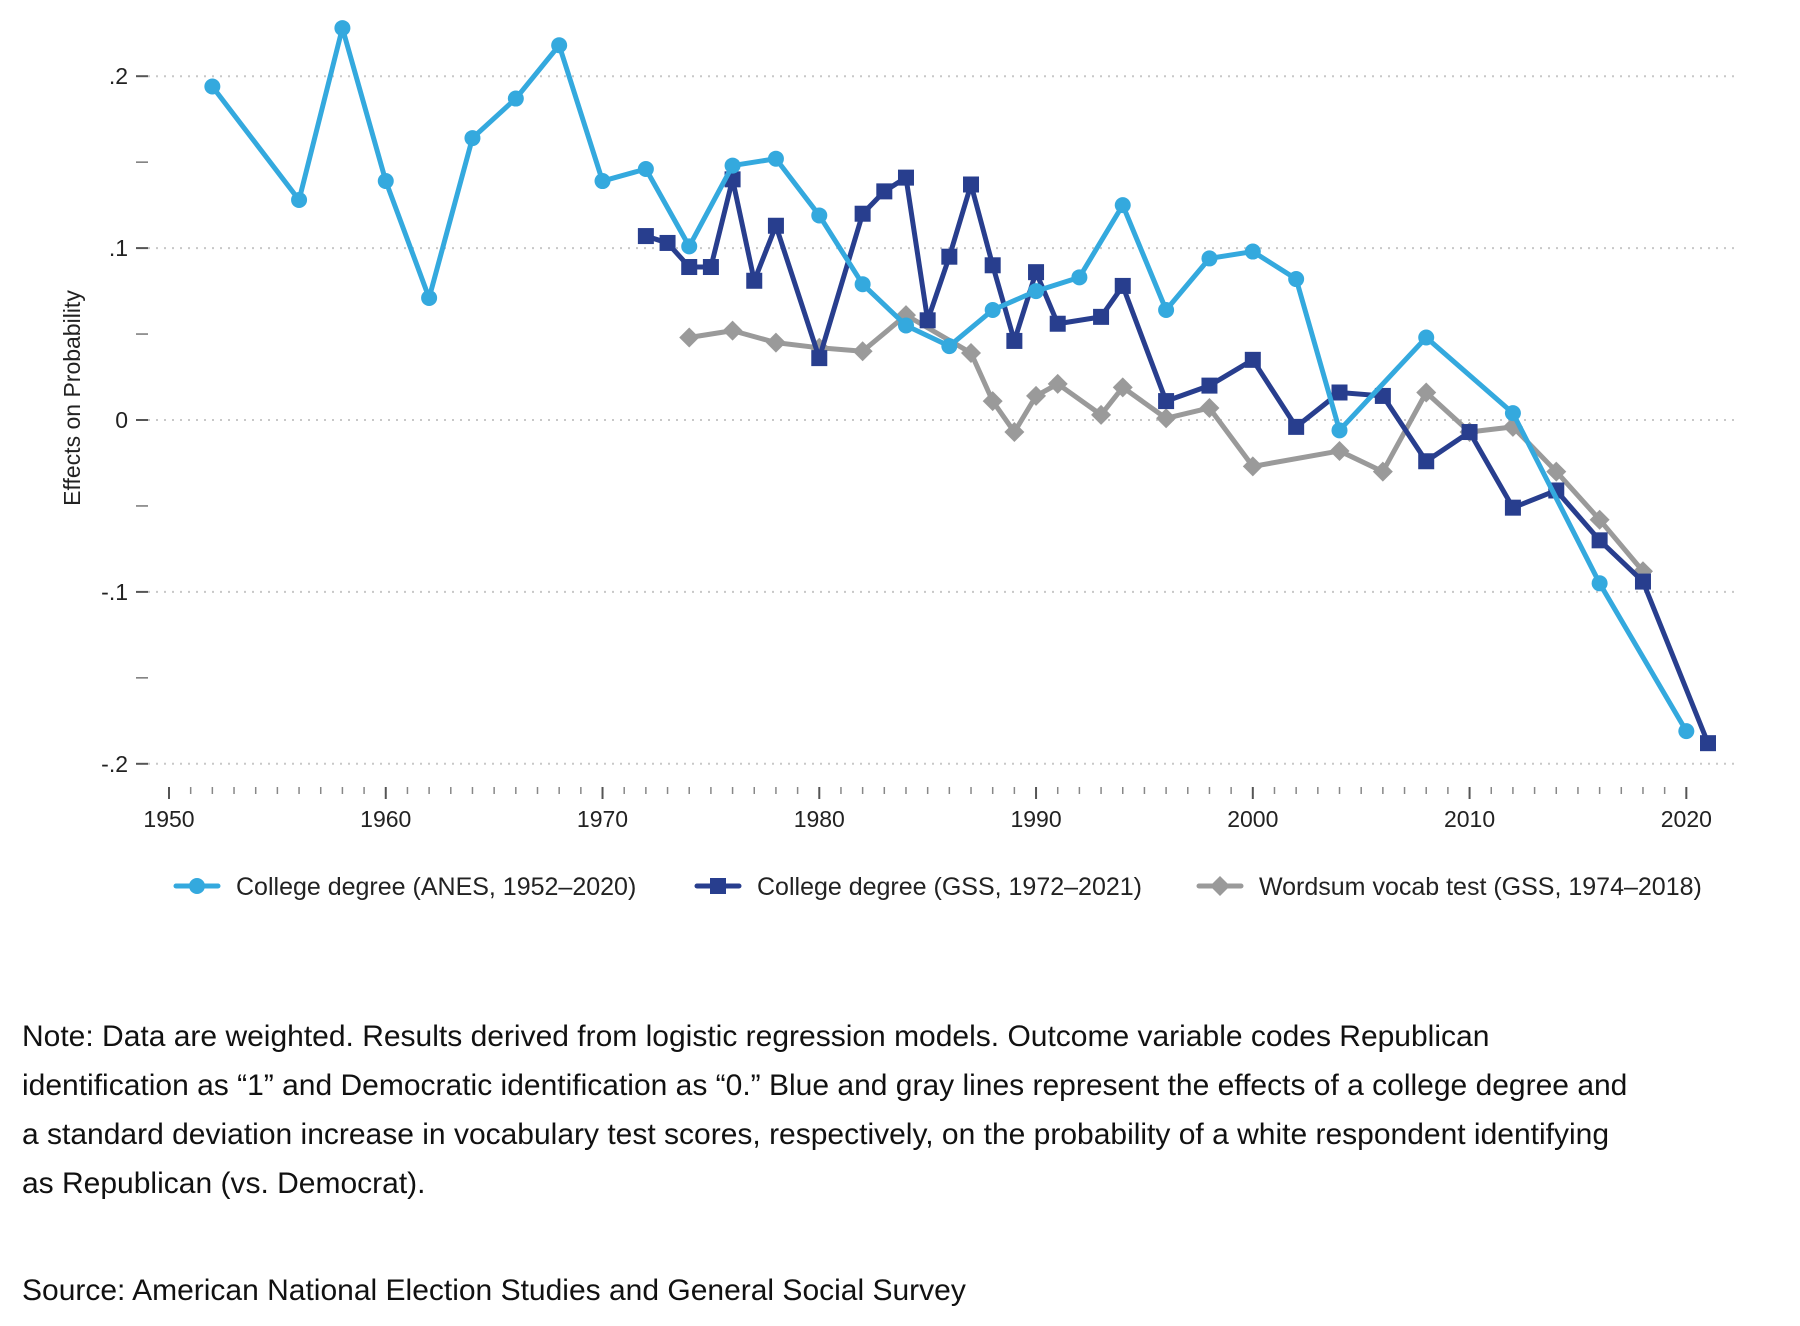 The height and width of the screenshot is (1326, 1800). I want to click on x-tick-label: 1960, so click(385, 819).